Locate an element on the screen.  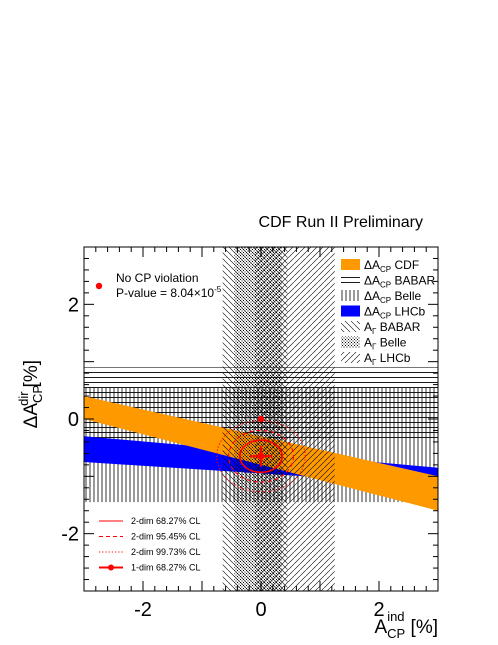
x-tick-label: 2 is located at coordinates (378, 610).